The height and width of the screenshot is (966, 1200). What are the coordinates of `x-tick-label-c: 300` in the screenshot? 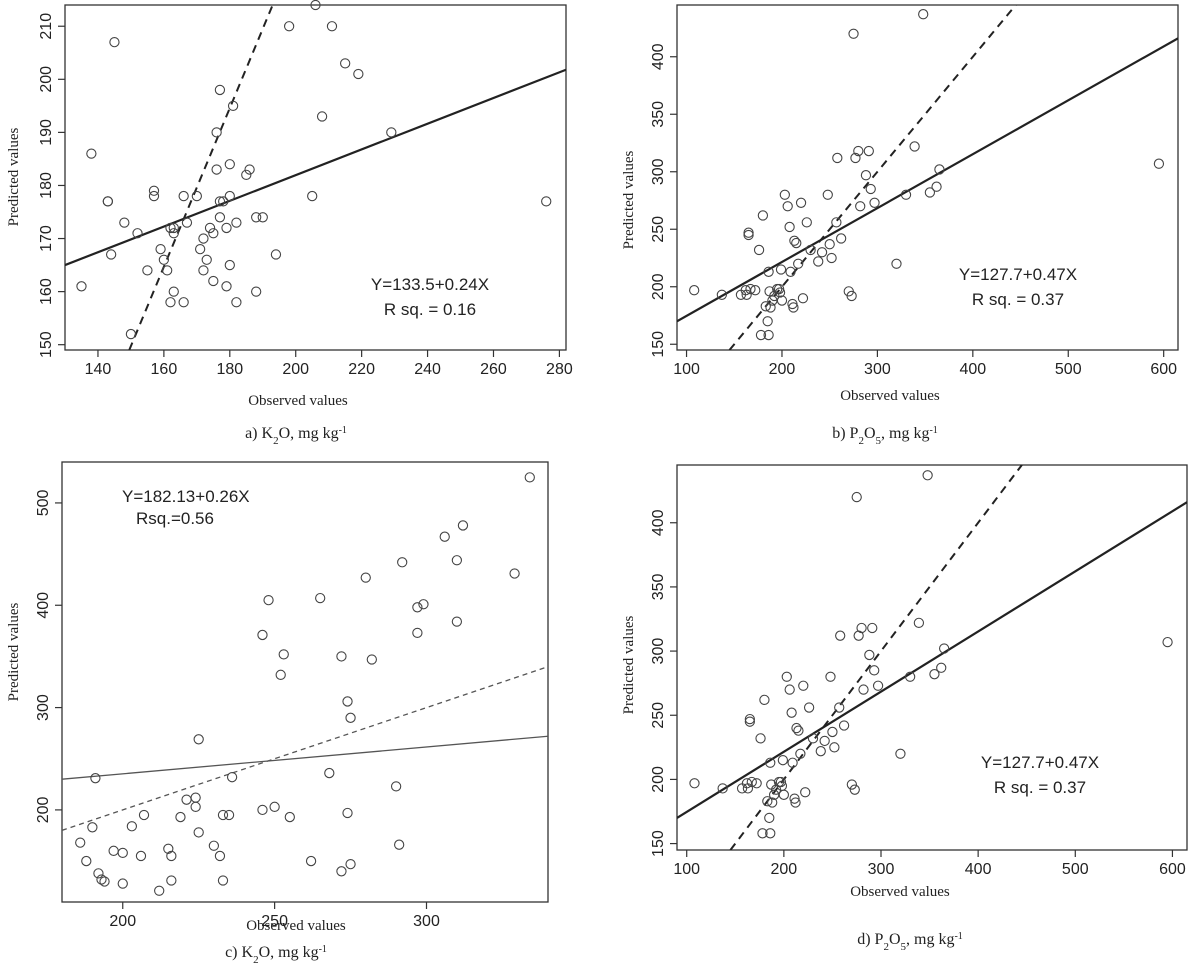 It's located at (426, 921).